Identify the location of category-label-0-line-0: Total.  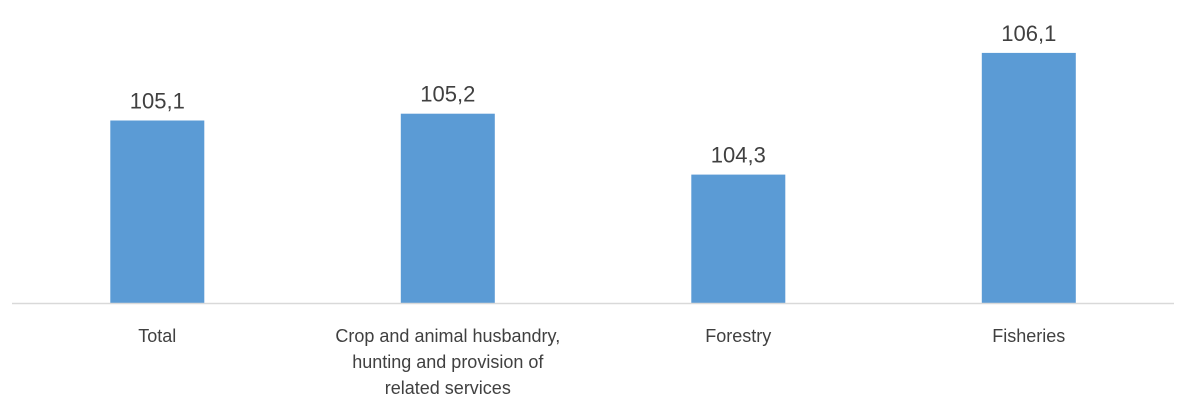
(157, 336).